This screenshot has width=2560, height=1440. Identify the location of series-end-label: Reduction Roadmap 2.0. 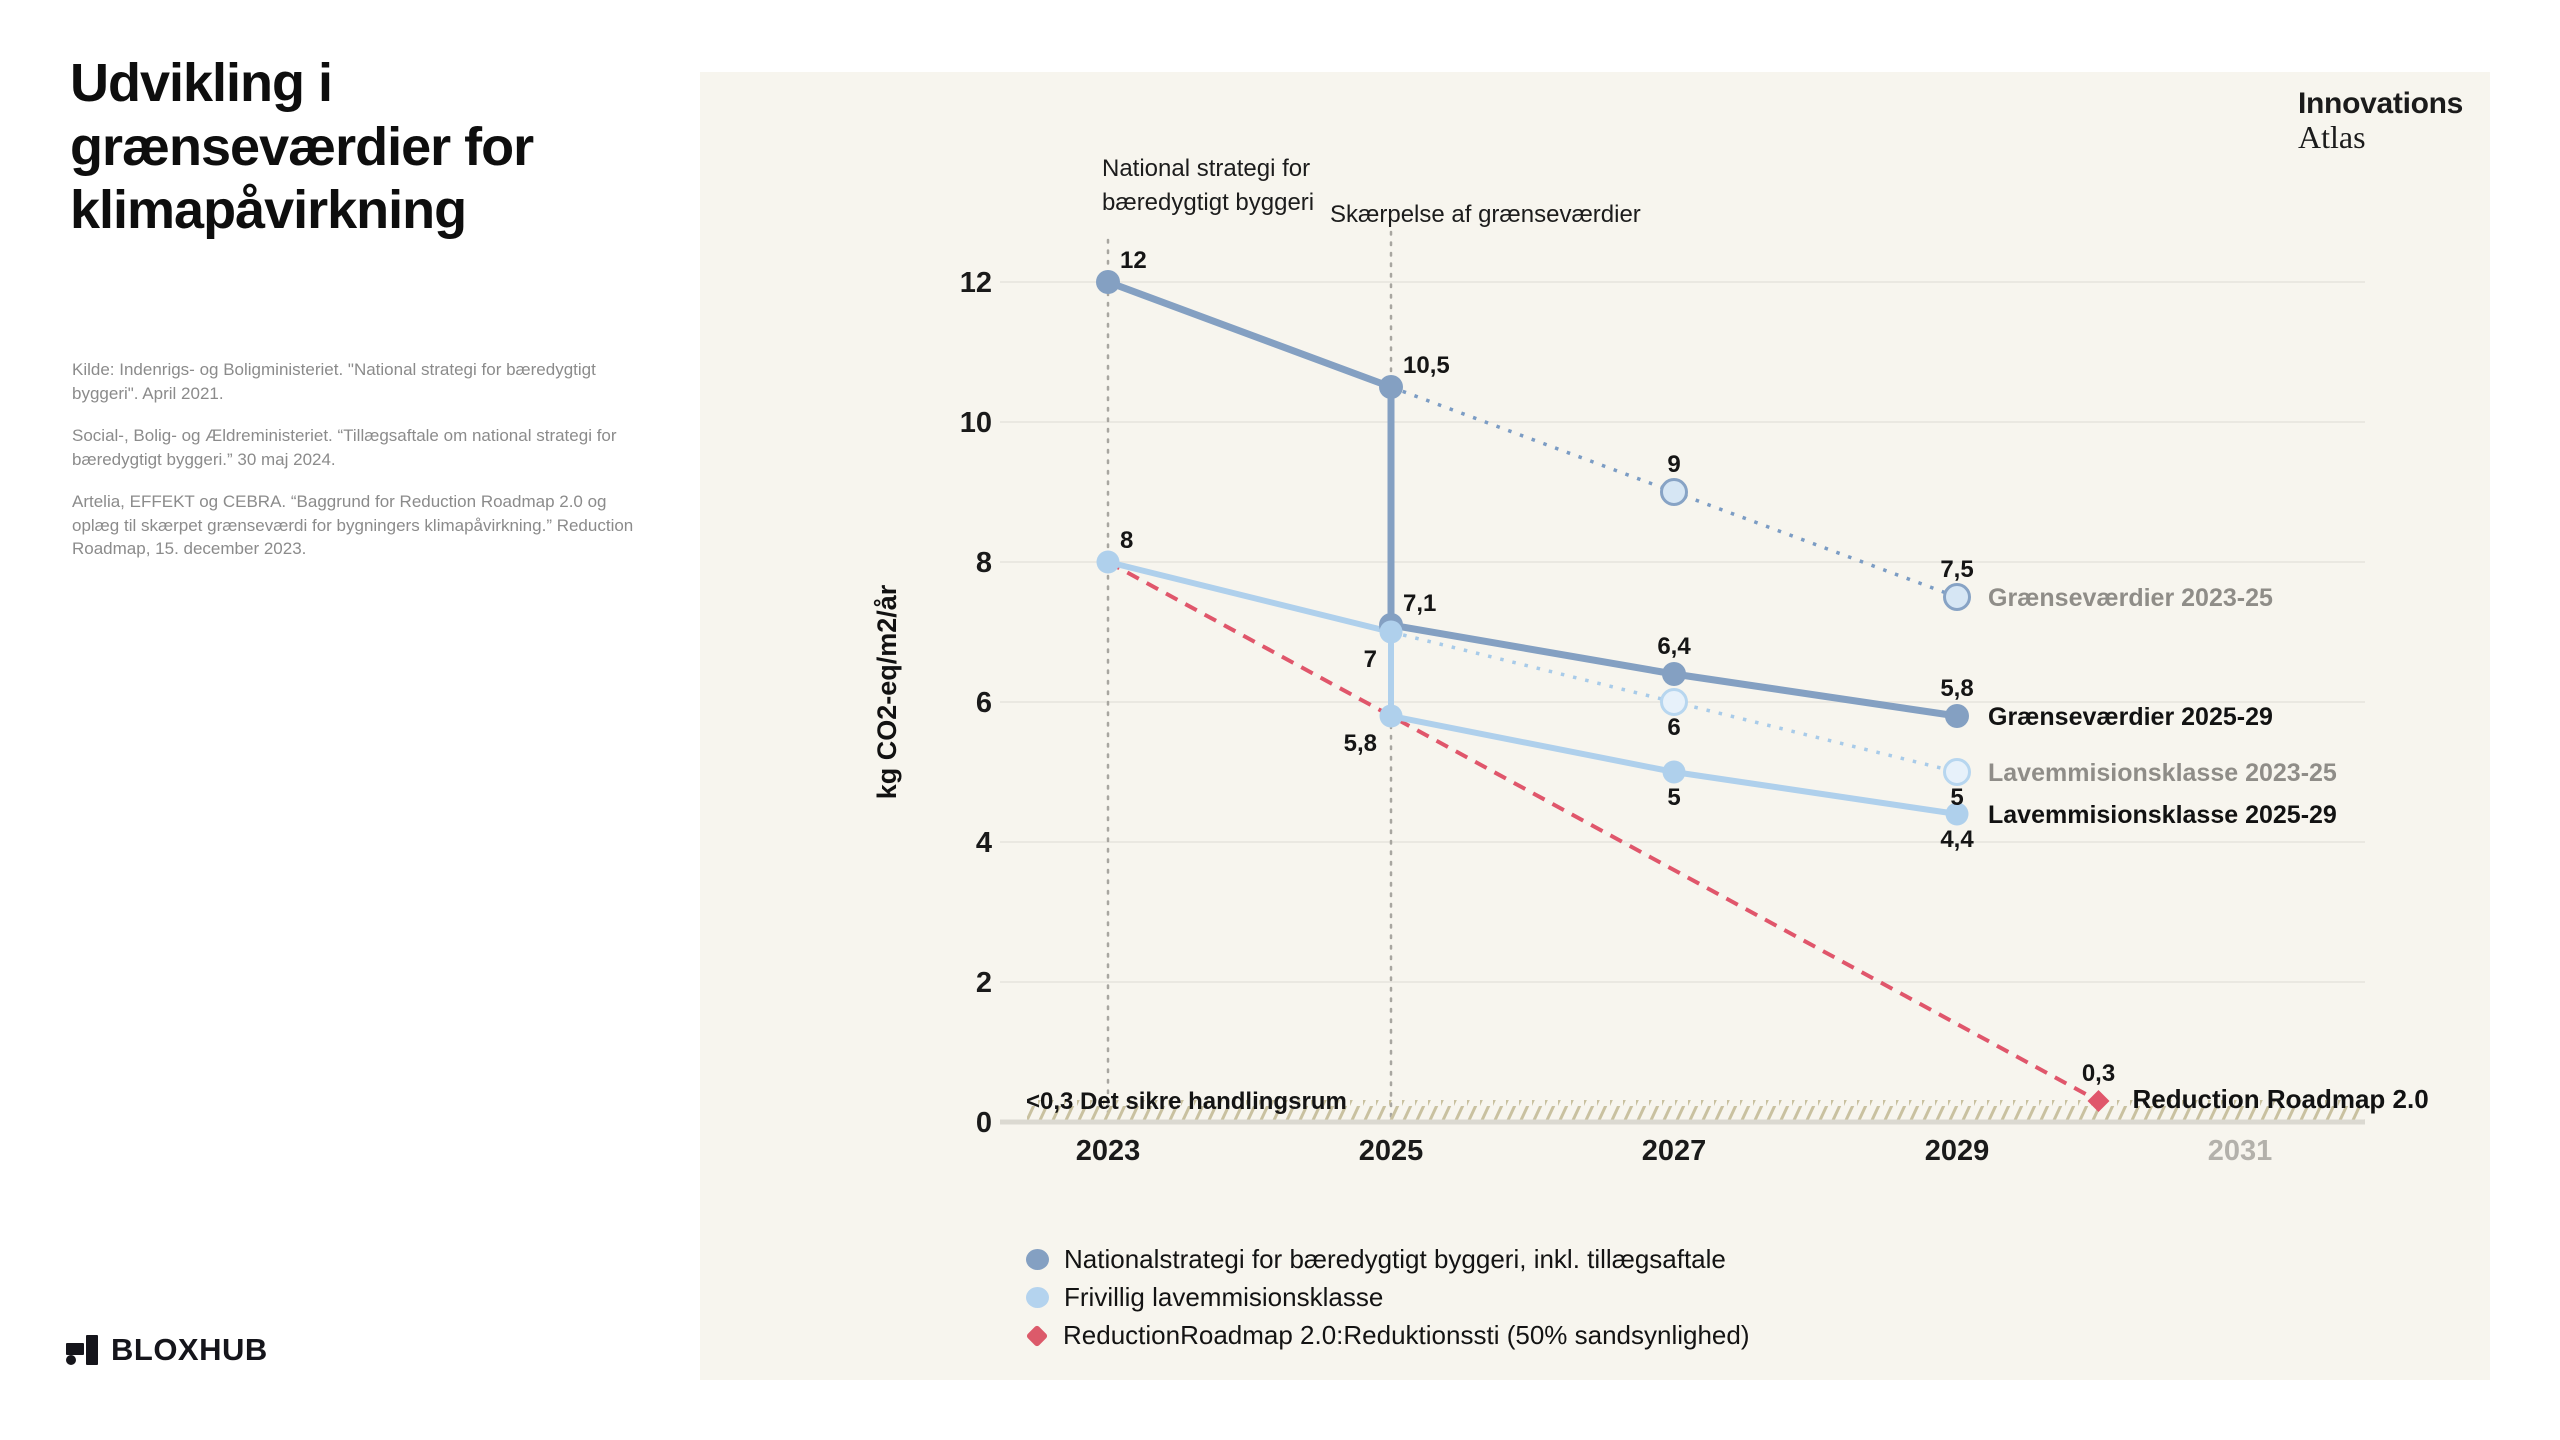
(2281, 1099).